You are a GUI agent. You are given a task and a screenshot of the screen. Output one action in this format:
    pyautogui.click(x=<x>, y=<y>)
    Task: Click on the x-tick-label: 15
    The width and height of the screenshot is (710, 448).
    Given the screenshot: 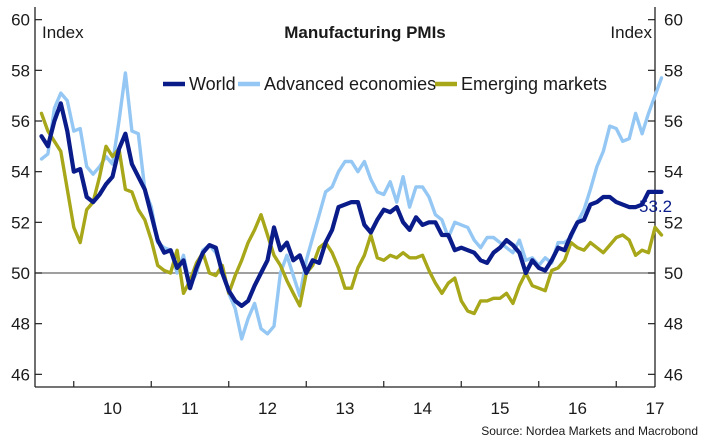 What is the action you would take?
    pyautogui.click(x=500, y=408)
    